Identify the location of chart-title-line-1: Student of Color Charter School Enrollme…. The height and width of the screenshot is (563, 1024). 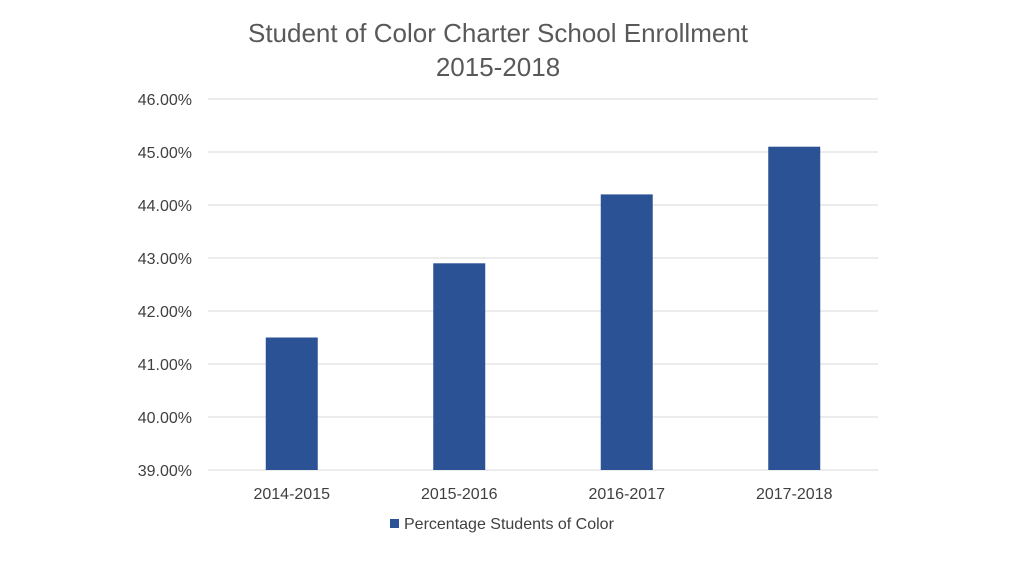
(498, 33).